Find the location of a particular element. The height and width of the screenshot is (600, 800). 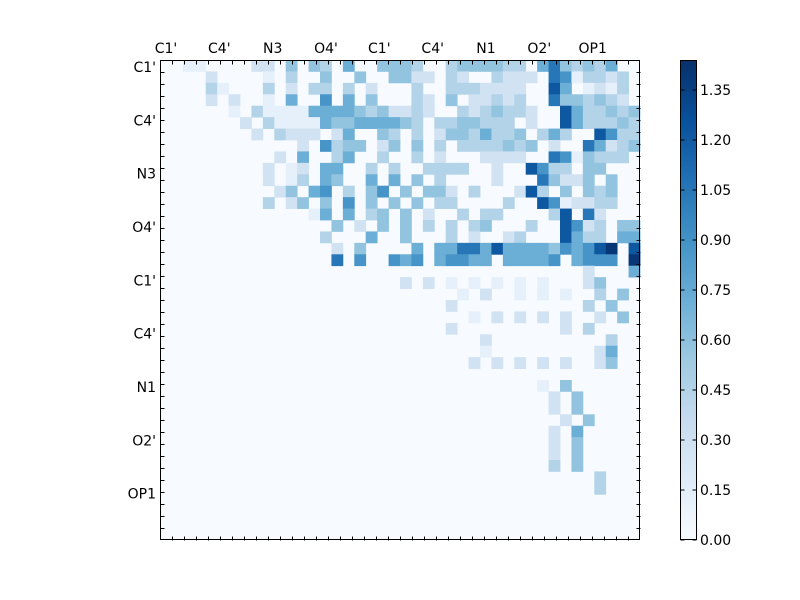

x-tick-label: N3 is located at coordinates (272, 49).